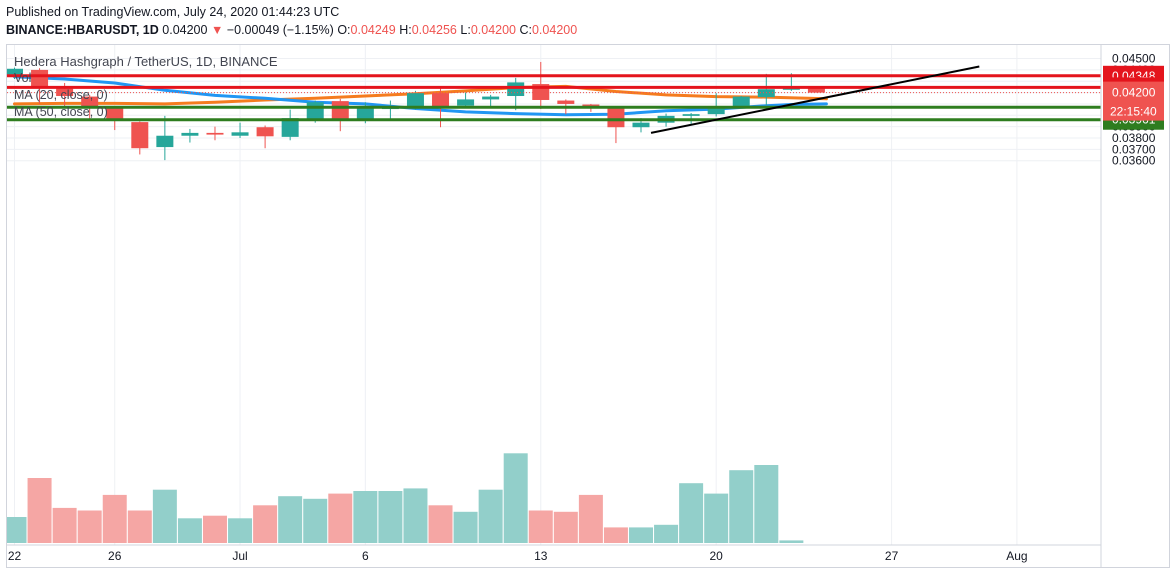 This screenshot has width=1176, height=574. I want to click on open-value: 0.04249, so click(373, 30).